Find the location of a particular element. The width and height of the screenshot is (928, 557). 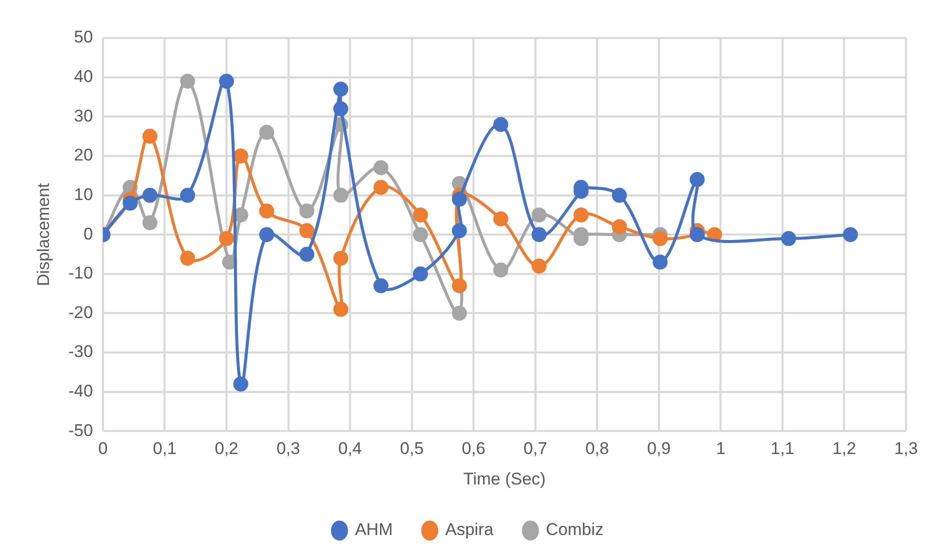

x-tick-label: 1,2 is located at coordinates (844, 448).